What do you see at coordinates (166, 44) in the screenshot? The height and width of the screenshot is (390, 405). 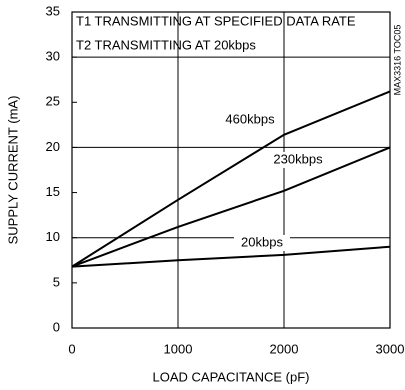 I see `annotation: T2 TRANSMITTING AT 20kbps` at bounding box center [166, 44].